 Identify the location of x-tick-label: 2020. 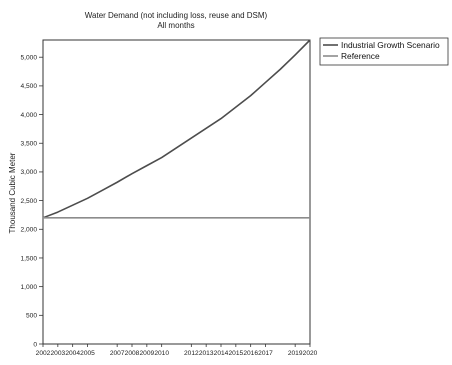
(310, 353).